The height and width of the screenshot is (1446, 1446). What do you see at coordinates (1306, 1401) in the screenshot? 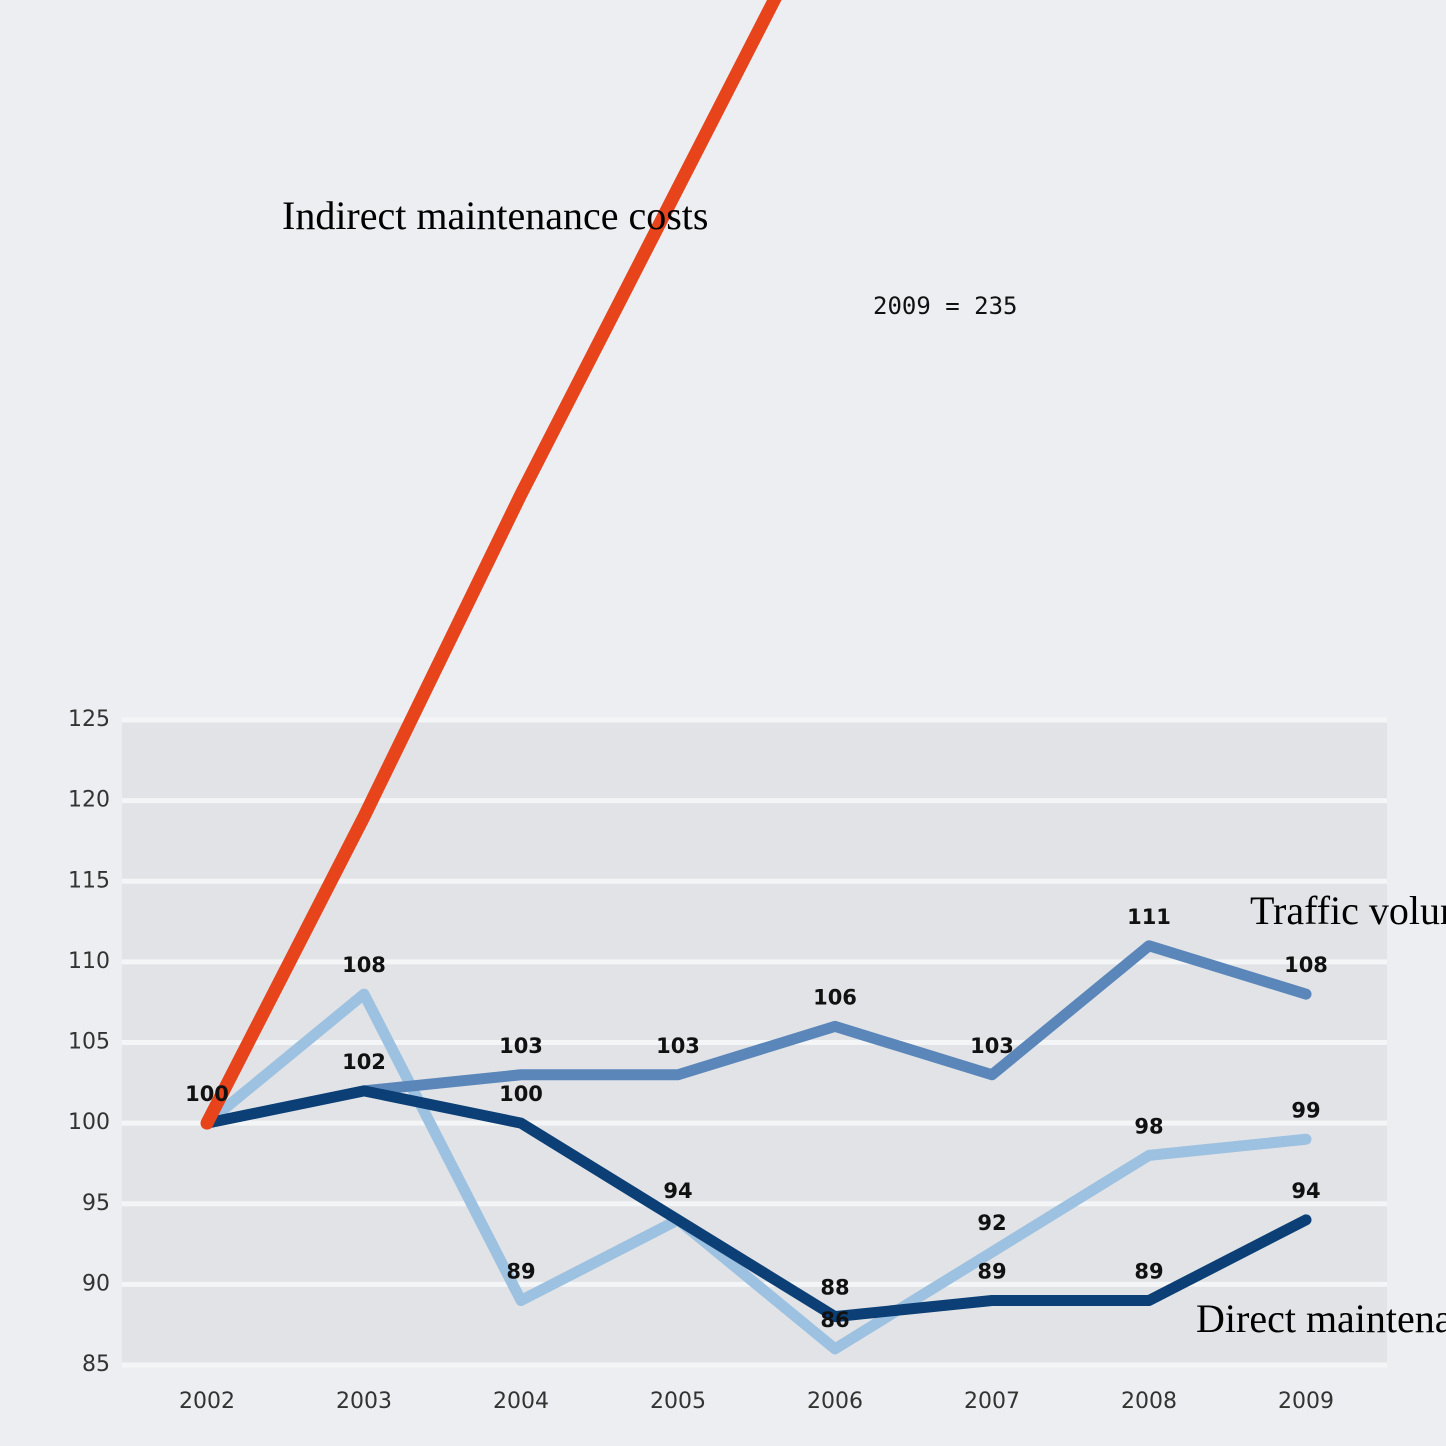
I see `x-tick-label: 2009` at bounding box center [1306, 1401].